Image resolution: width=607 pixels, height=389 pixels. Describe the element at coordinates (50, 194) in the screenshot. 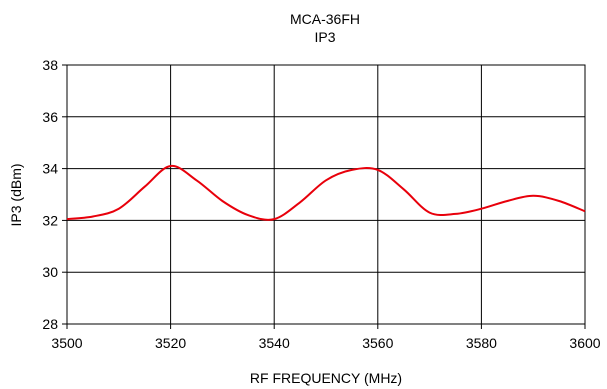

I see `y-tick-labels: 28 30 32 34 36 38` at that location.